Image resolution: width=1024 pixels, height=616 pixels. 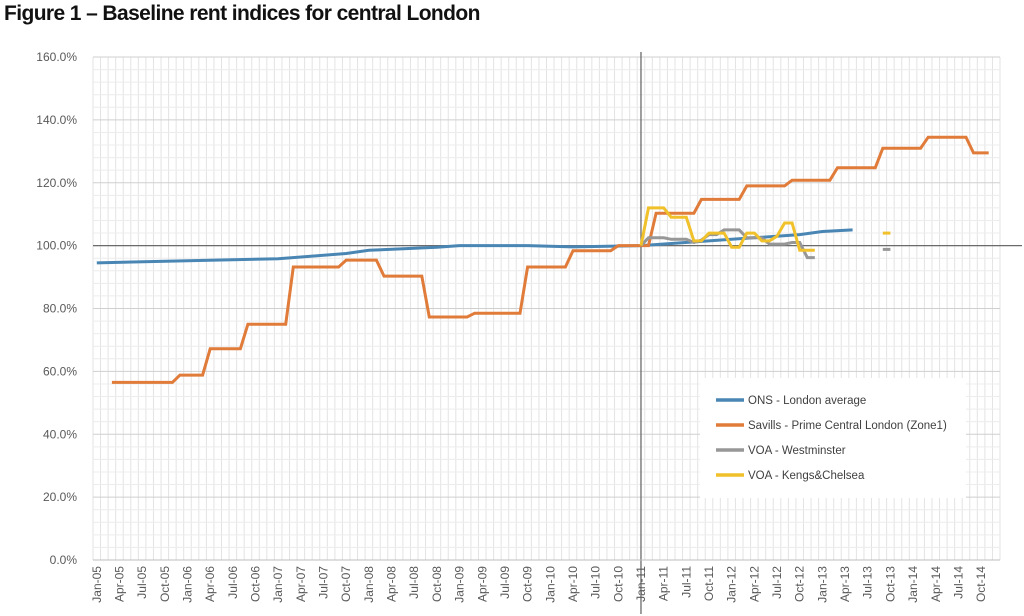 What do you see at coordinates (369, 584) in the screenshot?
I see `x-tick-label: Jan-08` at bounding box center [369, 584].